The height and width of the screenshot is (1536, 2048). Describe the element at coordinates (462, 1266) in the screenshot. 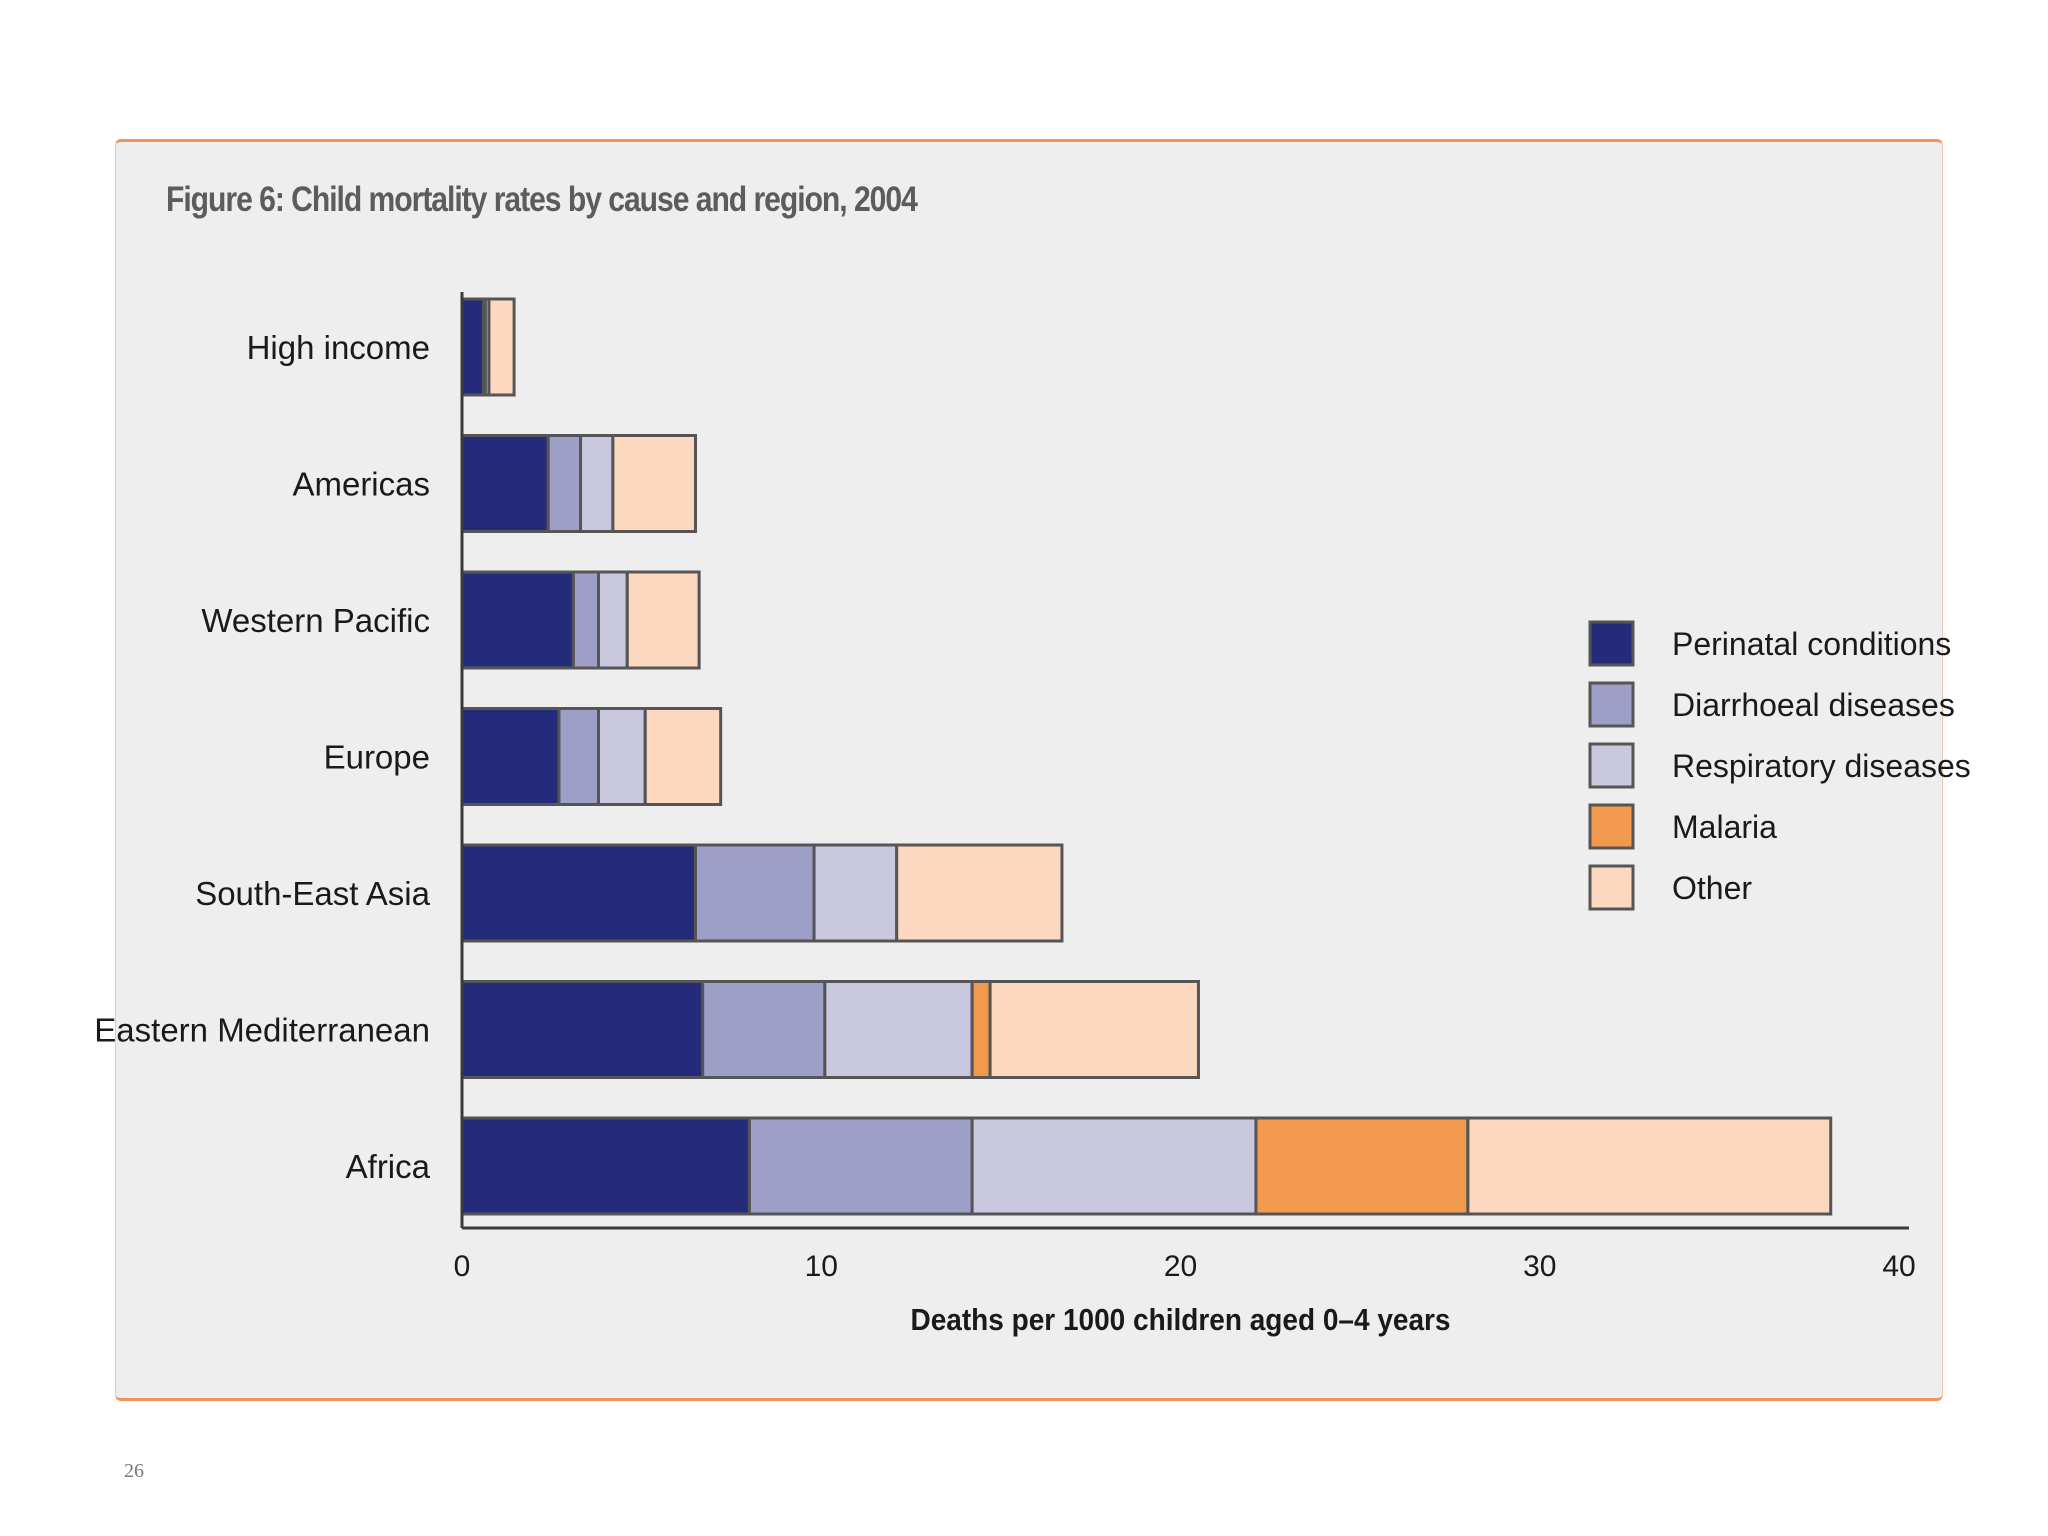

I see `x-tick-label: 0` at that location.